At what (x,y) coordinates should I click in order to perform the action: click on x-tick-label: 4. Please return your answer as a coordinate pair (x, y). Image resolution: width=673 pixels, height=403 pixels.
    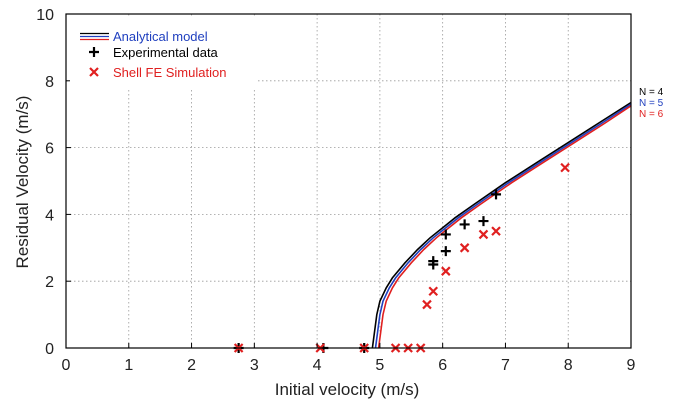
    Looking at the image, I should click on (317, 365).